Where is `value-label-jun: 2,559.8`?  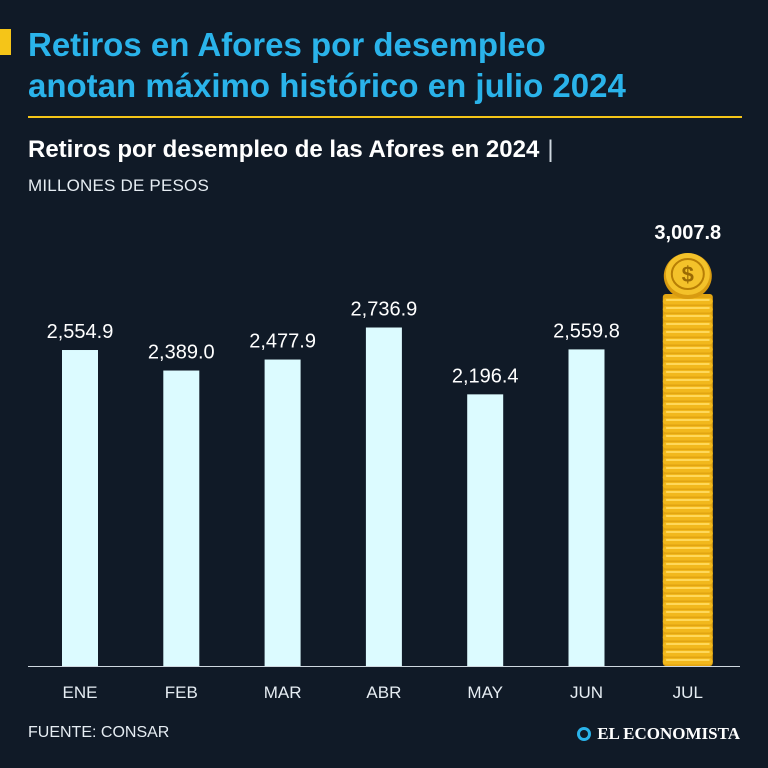 value-label-jun: 2,559.8 is located at coordinates (586, 331).